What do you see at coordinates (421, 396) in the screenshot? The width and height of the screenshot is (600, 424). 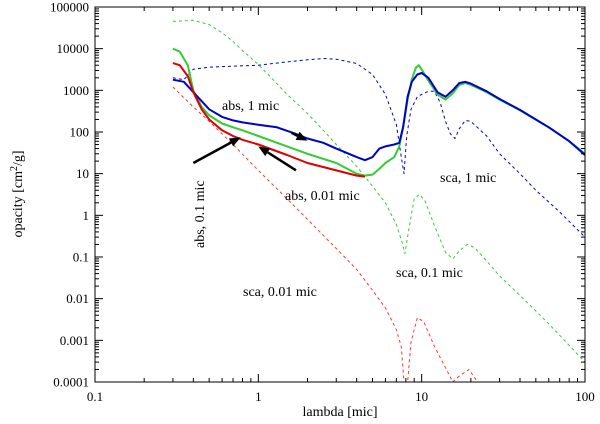 I see `x-tick-label: 10` at bounding box center [421, 396].